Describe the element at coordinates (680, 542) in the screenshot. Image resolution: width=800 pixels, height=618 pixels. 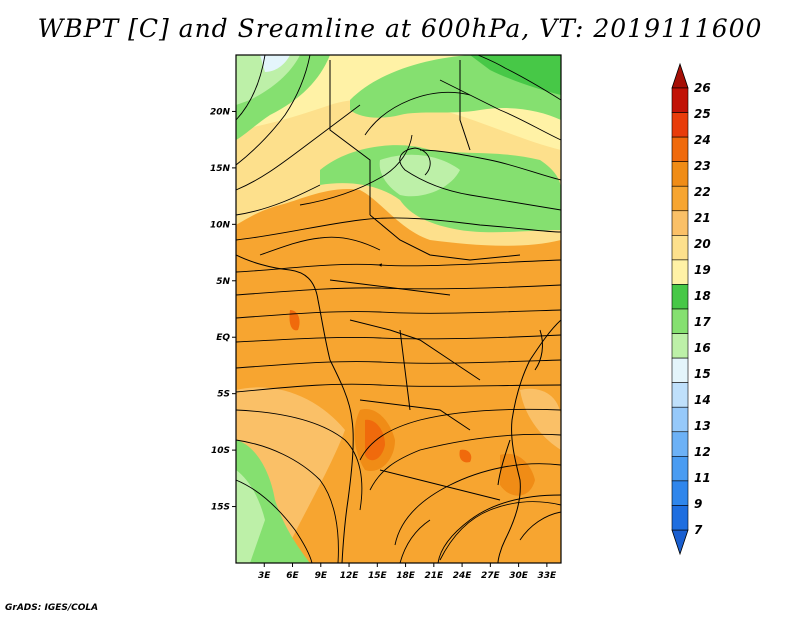
I see `colorbar-under-triangle` at that location.